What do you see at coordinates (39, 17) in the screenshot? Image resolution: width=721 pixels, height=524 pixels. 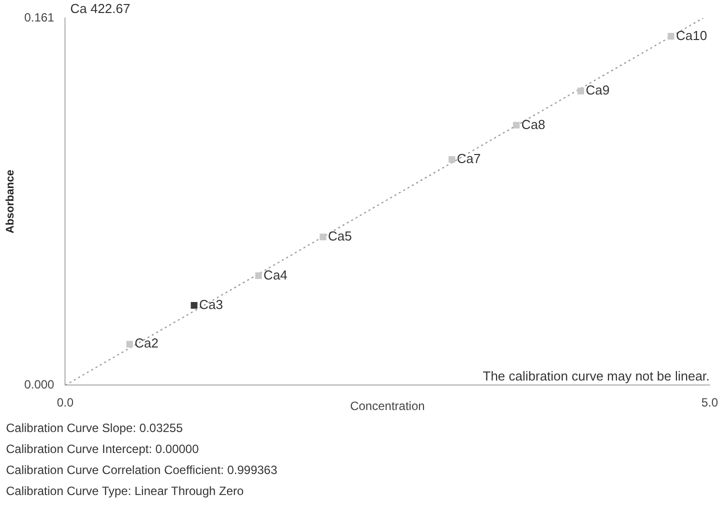 I see `y-tick-label: 0.161` at bounding box center [39, 17].